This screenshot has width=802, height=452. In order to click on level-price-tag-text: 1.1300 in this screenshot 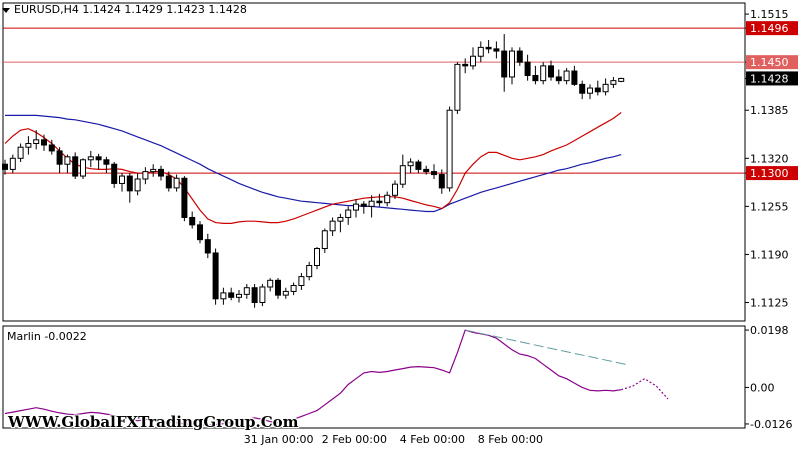, I will do `click(769, 173)`.